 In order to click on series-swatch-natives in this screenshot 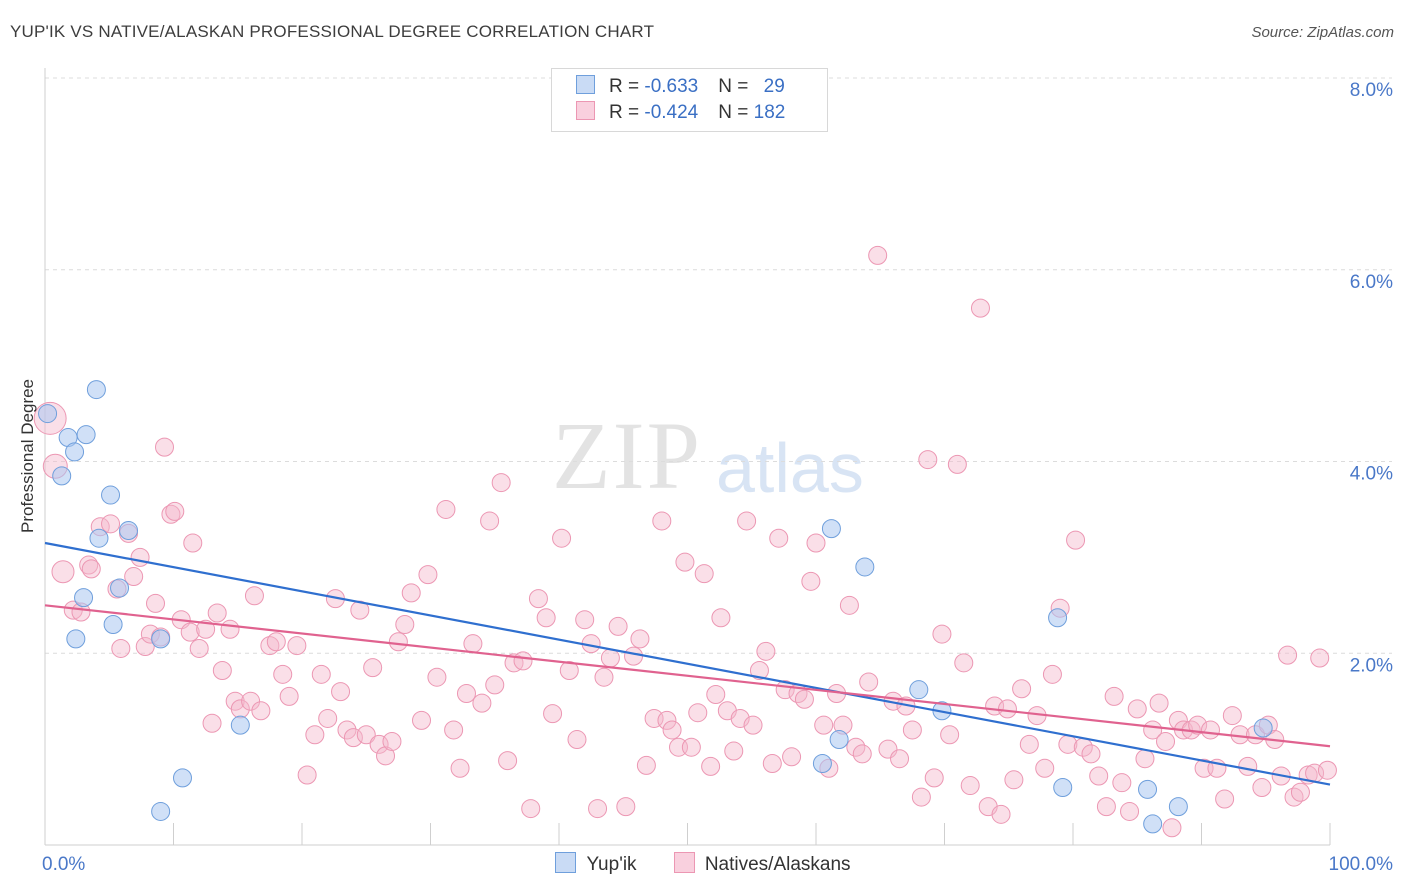, I will do `click(684, 862)`.